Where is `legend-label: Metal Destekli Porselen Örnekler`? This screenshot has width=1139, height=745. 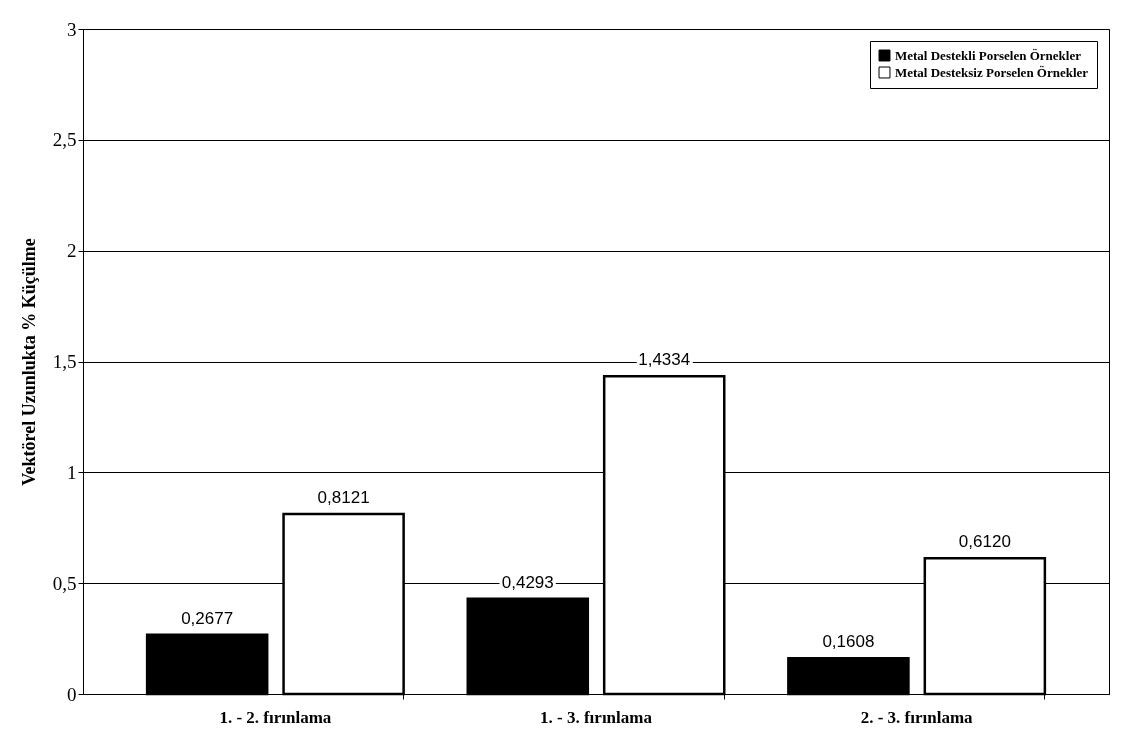
legend-label: Metal Destekli Porselen Örnekler is located at coordinates (988, 55).